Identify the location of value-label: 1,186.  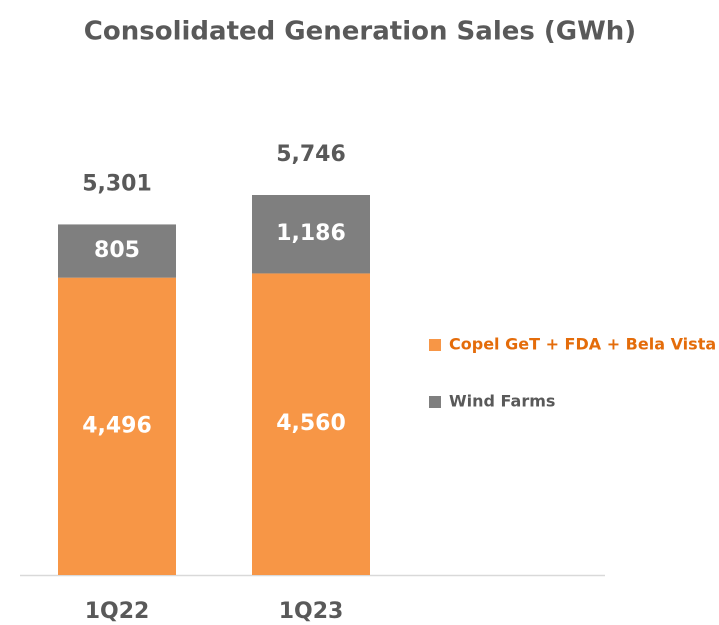
(311, 233).